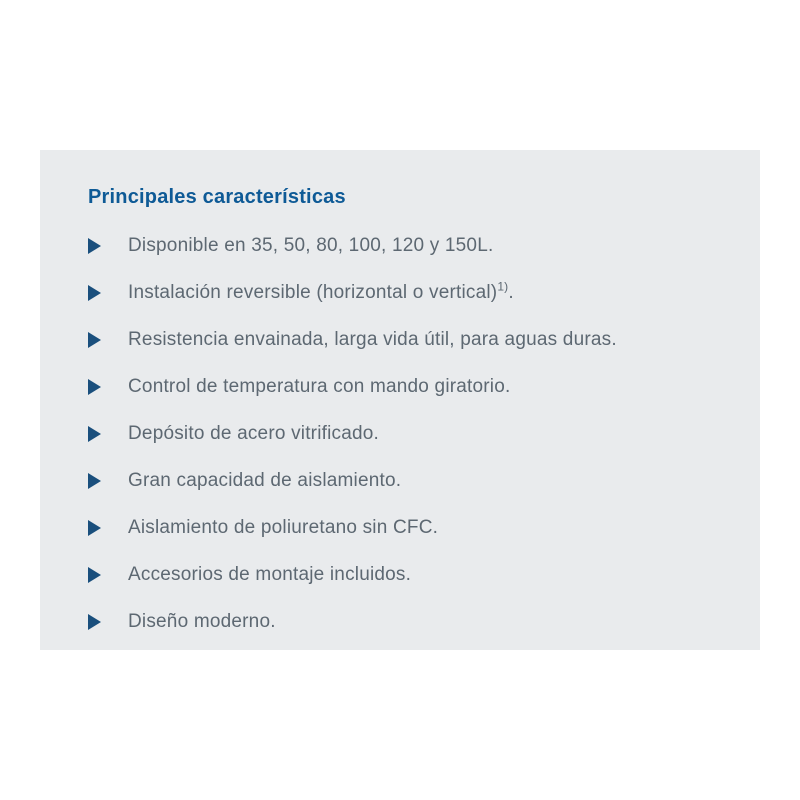 This screenshot has height=800, width=800. I want to click on list-item: Aislamiento de poliuretano sin CFC., so click(404, 528).